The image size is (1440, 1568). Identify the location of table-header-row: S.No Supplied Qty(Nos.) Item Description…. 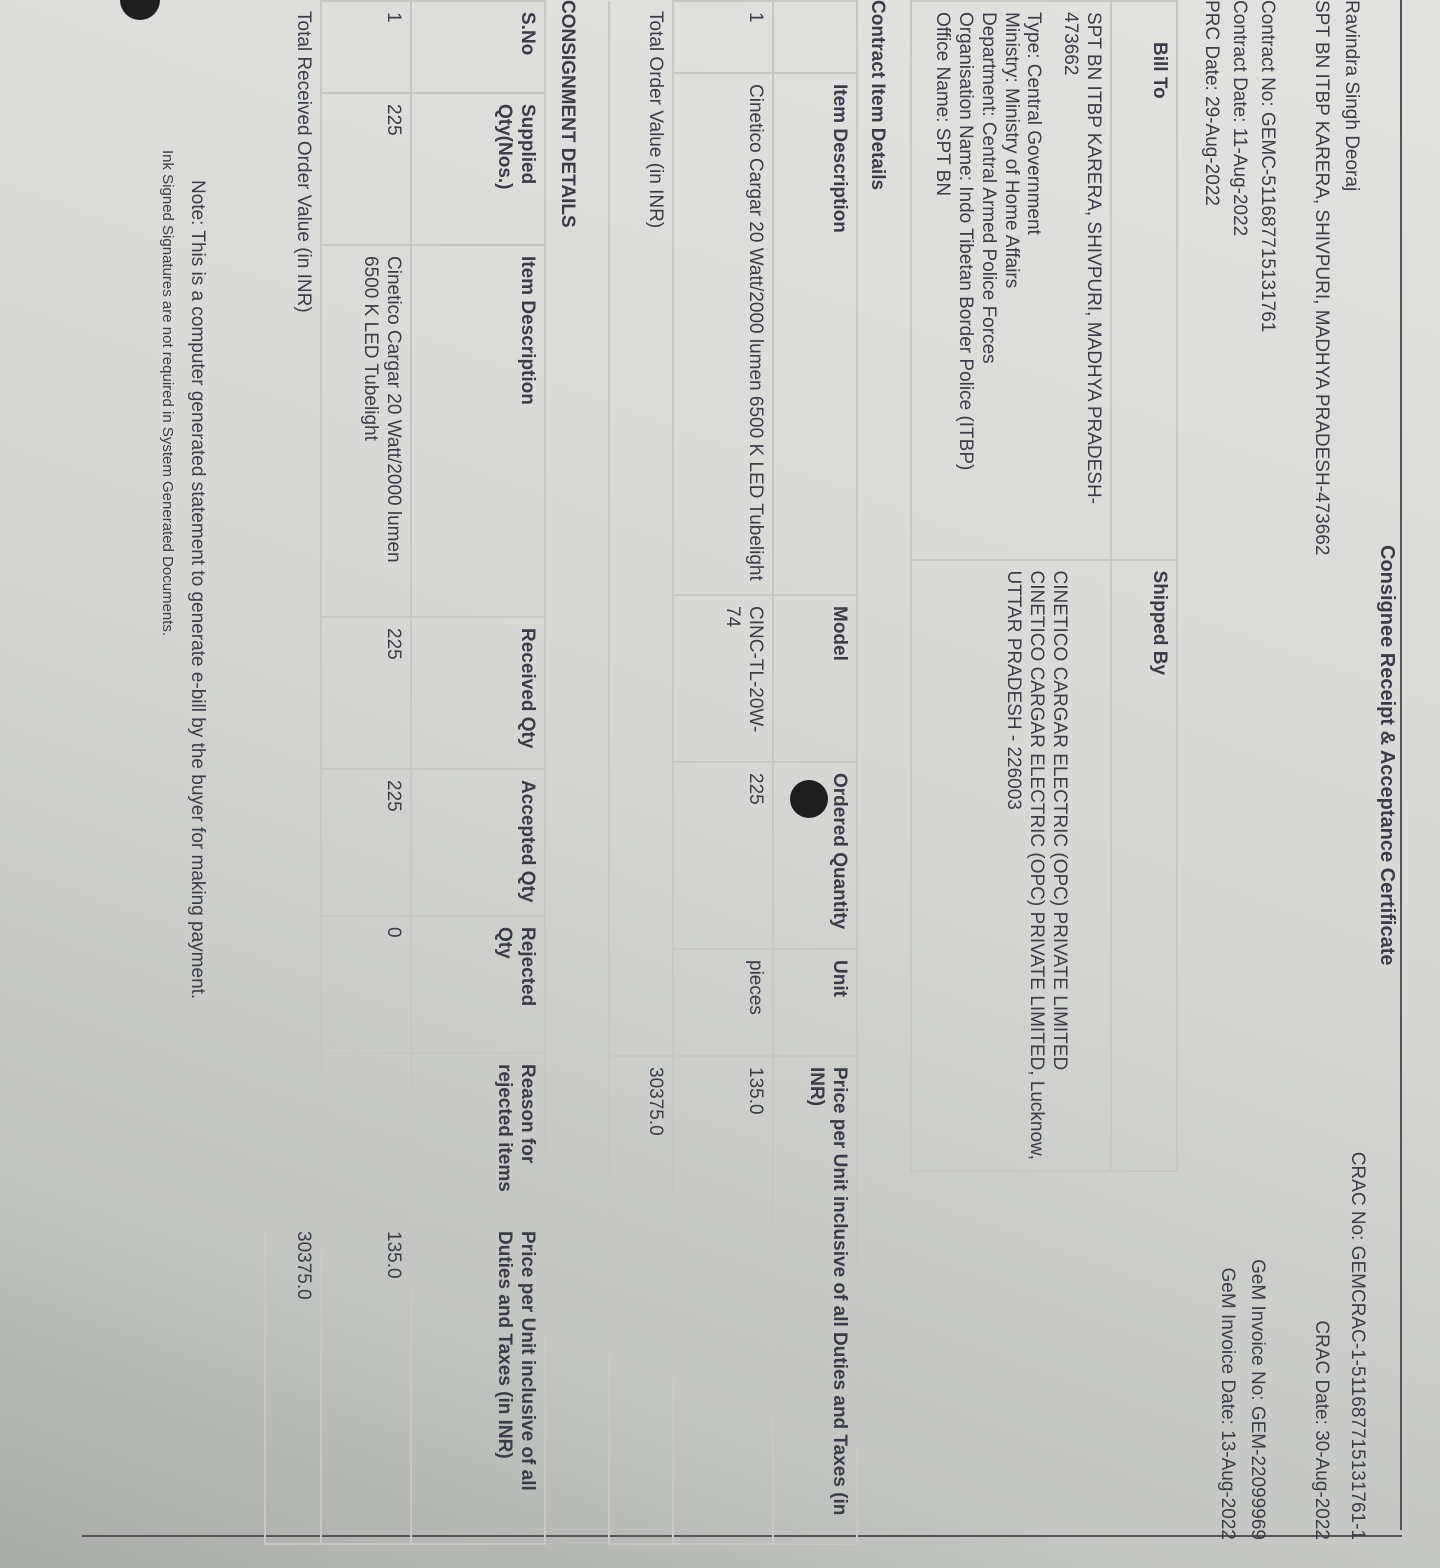
(478, 772).